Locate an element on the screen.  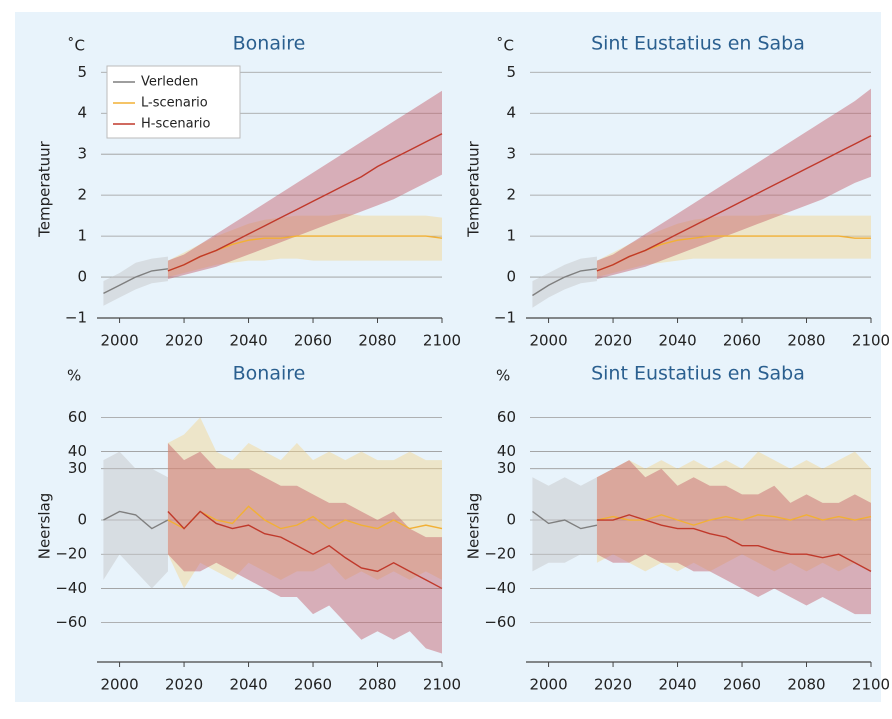
legend-label: L-scenario is located at coordinates (174, 103).